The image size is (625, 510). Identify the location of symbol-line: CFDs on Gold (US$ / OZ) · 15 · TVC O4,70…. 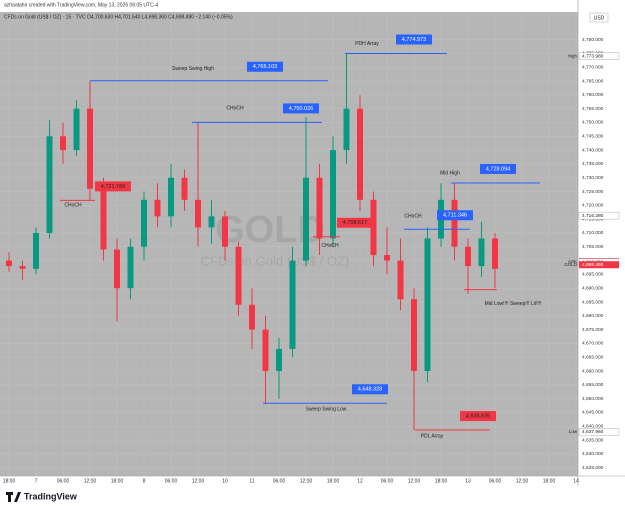
(118, 17).